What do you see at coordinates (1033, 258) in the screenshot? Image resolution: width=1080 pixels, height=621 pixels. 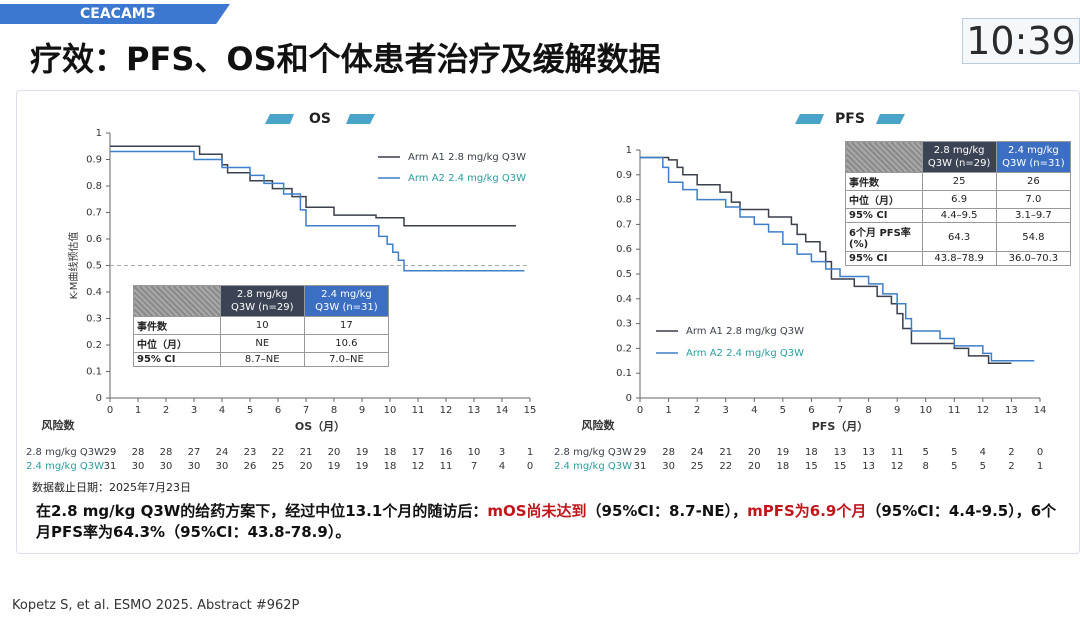 I see `table-cell: 36.0–70.3` at bounding box center [1033, 258].